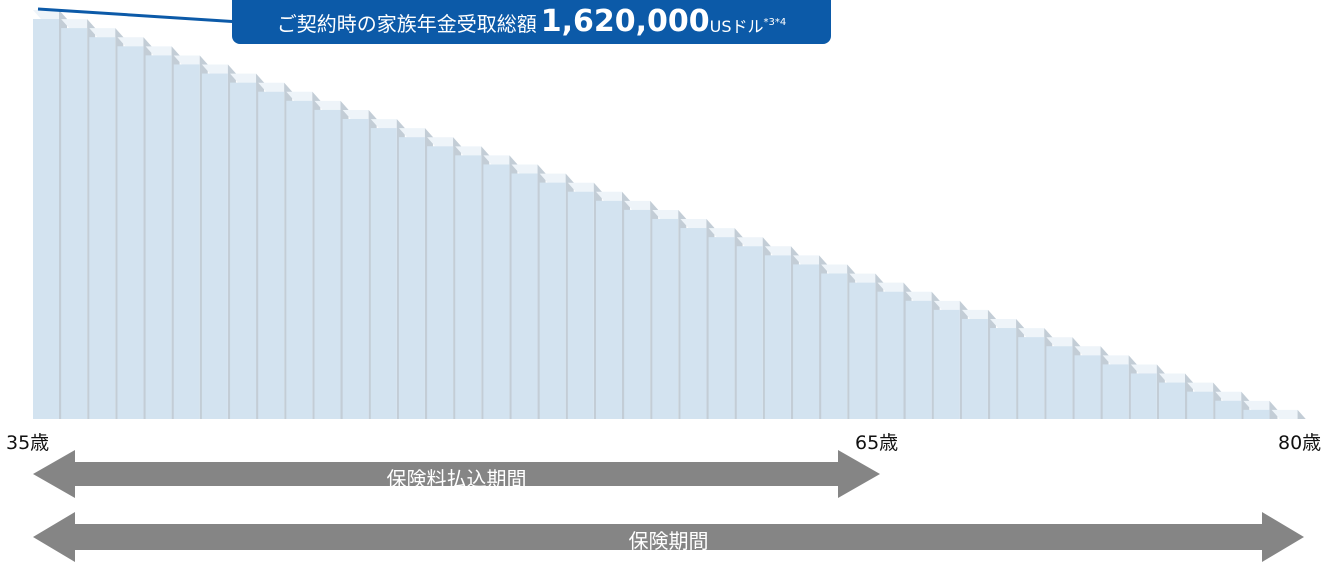 The image size is (1341, 563). I want to click on premium-period-label: 保険料払込期間, so click(456, 479).